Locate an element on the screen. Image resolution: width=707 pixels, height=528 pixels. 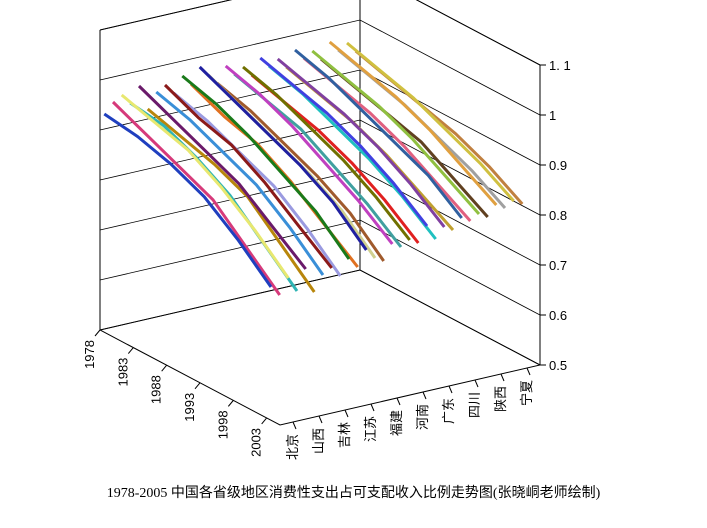
category-tick-label: 山西 is located at coordinates (319, 441).